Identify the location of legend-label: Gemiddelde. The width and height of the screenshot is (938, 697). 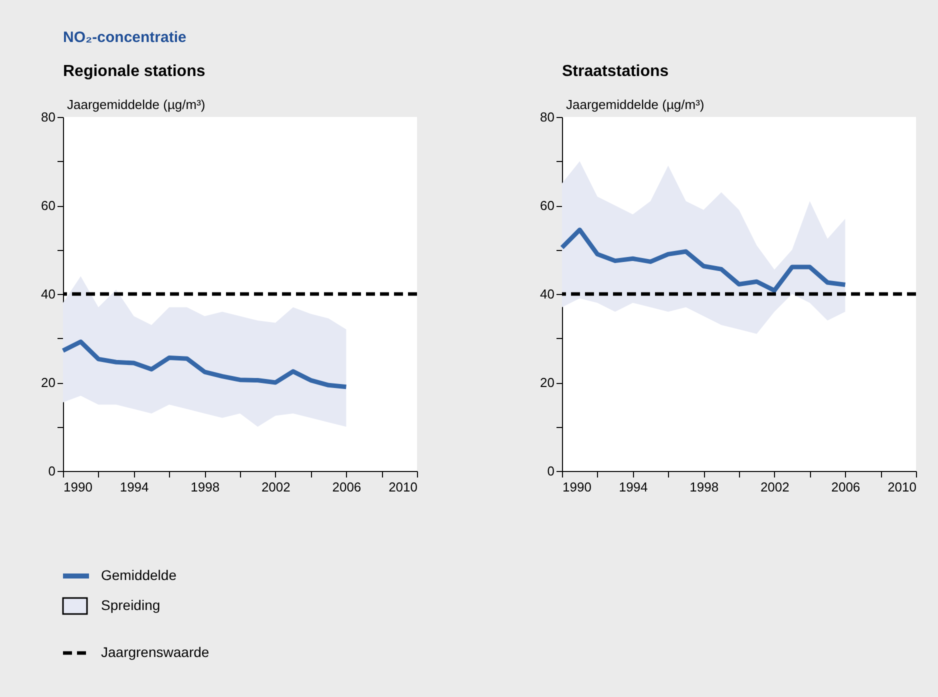
(139, 575).